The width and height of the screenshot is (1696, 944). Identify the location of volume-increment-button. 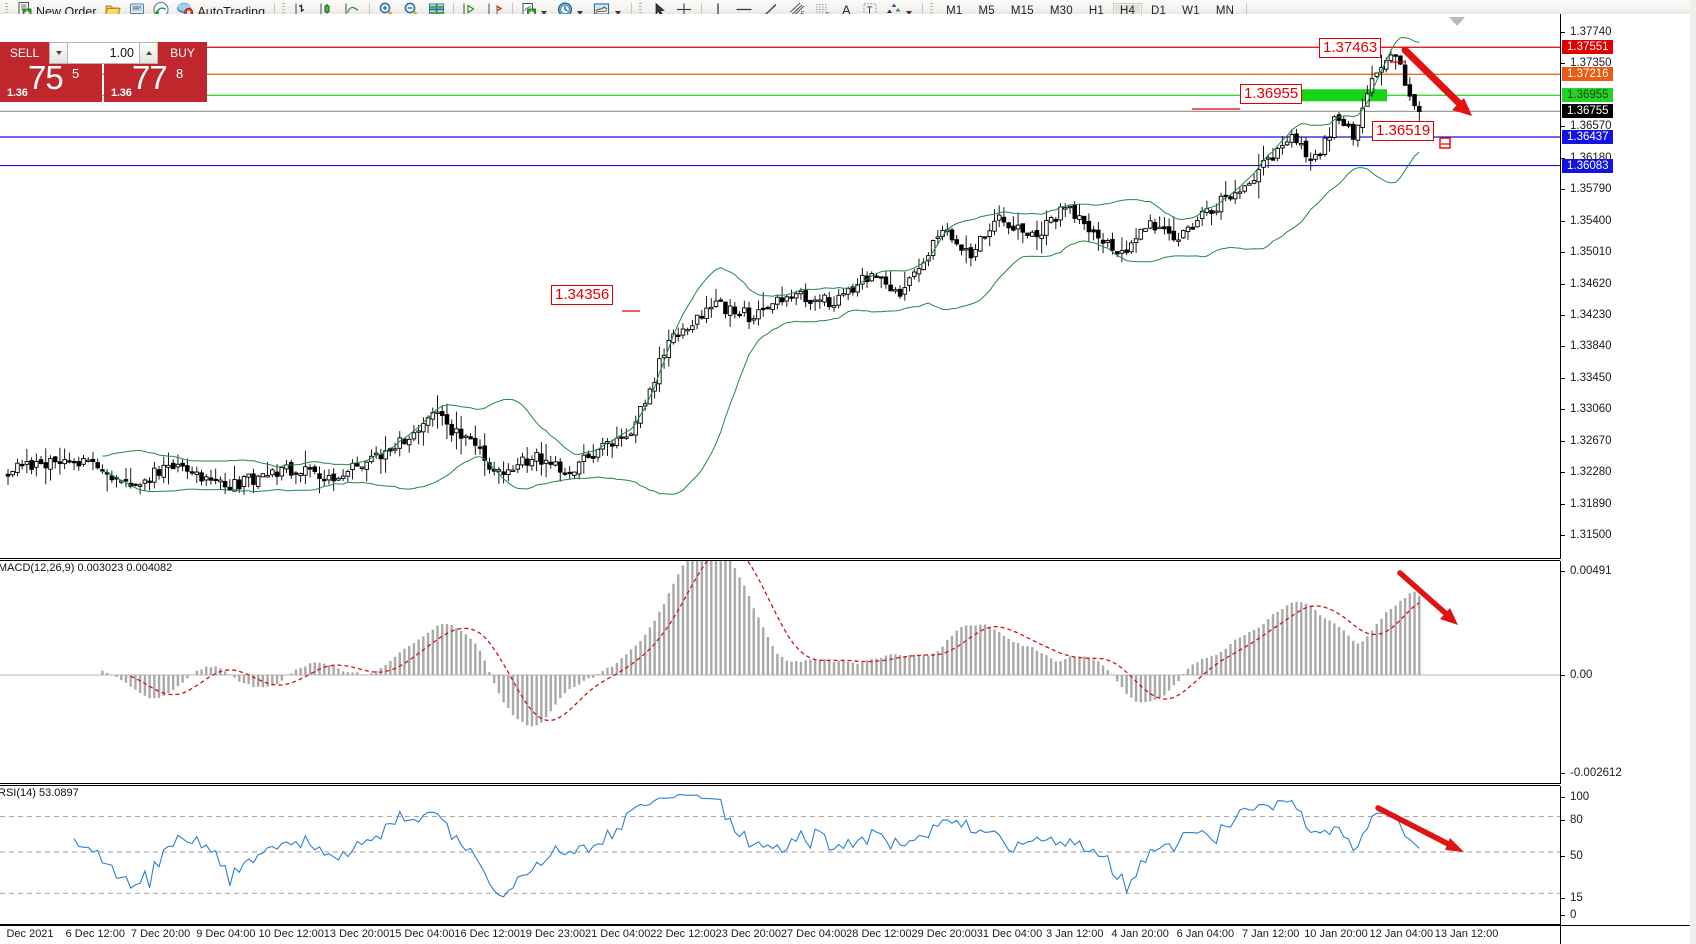
(148, 53).